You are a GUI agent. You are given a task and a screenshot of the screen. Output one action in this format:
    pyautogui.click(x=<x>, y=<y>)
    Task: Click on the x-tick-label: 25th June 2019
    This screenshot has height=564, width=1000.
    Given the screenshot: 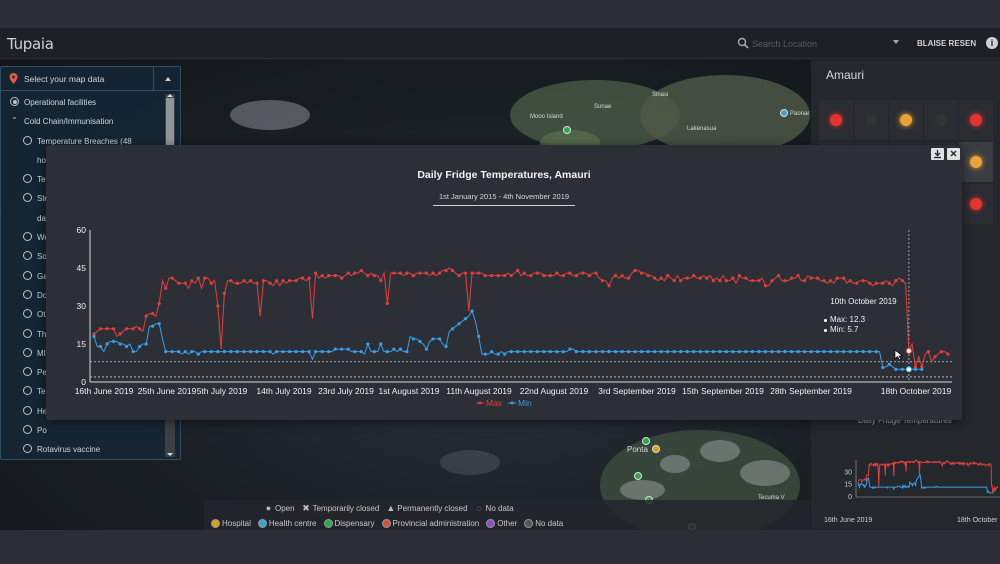 What is the action you would take?
    pyautogui.click(x=167, y=391)
    